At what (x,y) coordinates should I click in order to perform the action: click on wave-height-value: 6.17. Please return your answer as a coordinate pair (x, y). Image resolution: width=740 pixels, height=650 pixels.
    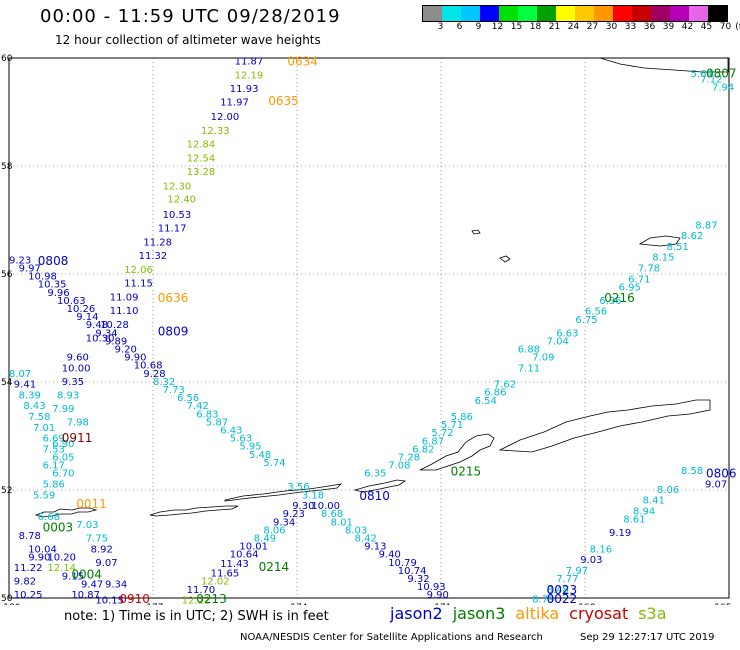
    Looking at the image, I should click on (54, 466).